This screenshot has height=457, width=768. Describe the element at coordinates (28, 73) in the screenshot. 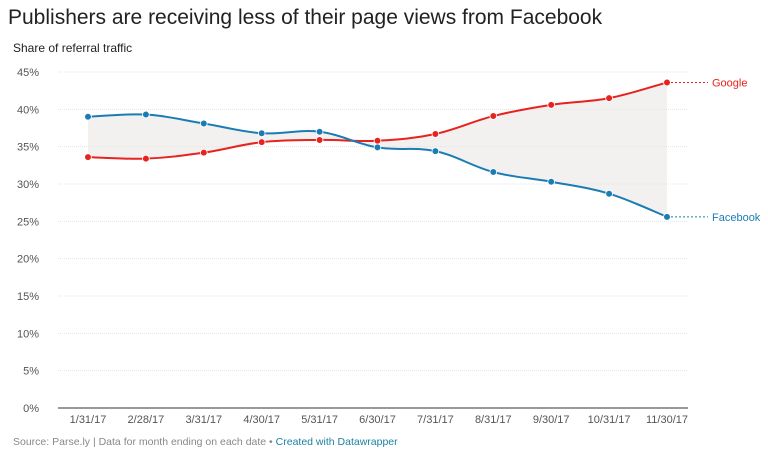

I see `y-tick-label: 45%` at that location.